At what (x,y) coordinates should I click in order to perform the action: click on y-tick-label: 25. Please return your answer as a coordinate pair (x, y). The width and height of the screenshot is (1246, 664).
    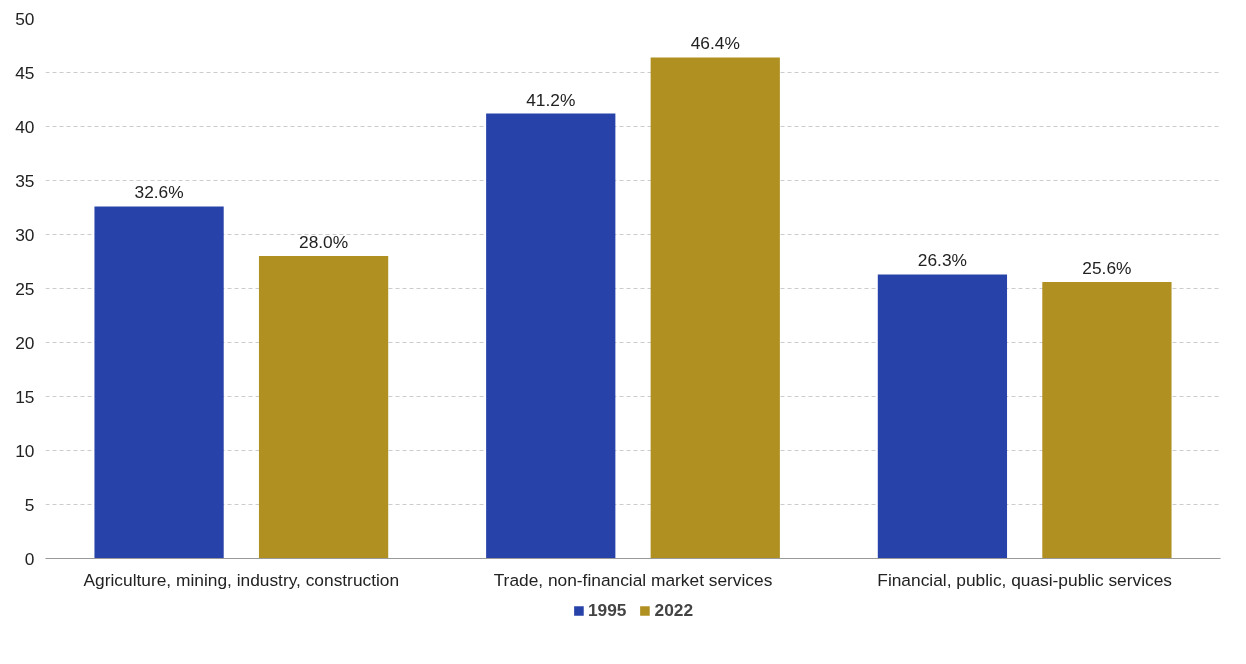
    Looking at the image, I should click on (25, 288).